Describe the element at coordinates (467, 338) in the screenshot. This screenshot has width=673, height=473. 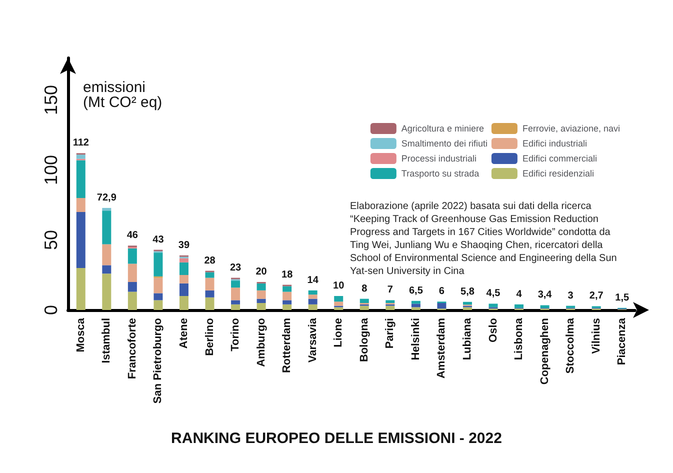
I see `x-tick-label: Lubiana` at that location.